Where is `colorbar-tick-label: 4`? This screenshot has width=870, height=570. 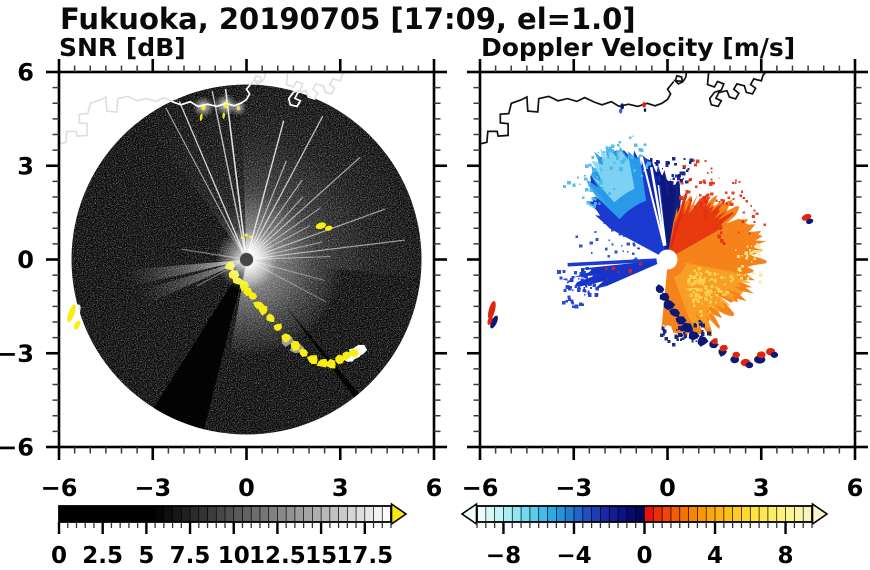 colorbar-tick-label: 4 is located at coordinates (715, 556).